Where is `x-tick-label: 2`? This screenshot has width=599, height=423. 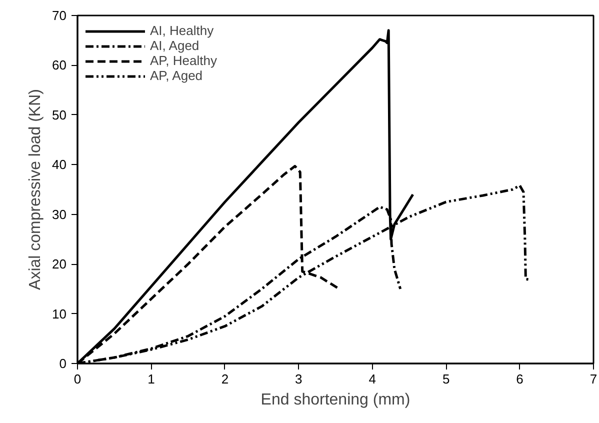
x-tick-label: 2 is located at coordinates (225, 379).